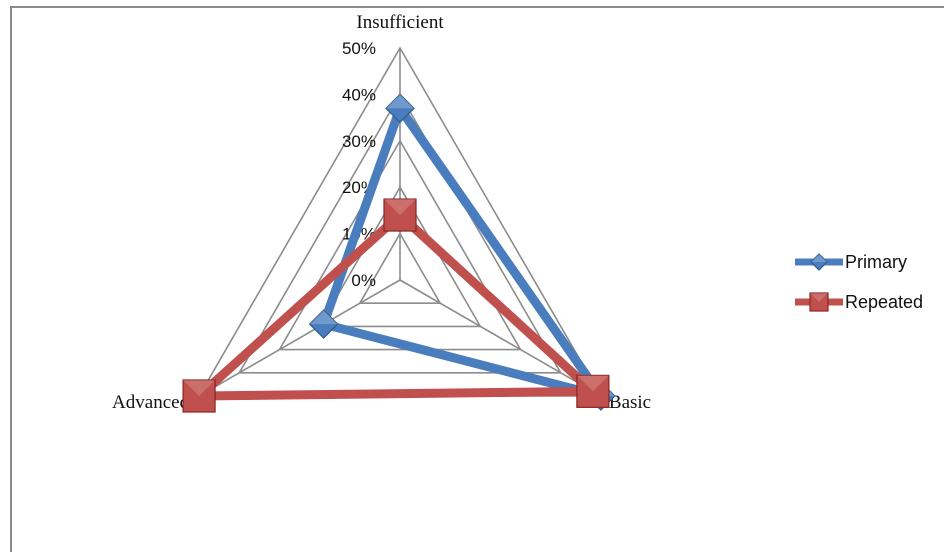 Image resolution: width=946 pixels, height=554 pixels. I want to click on series-line, so click(396, 305).